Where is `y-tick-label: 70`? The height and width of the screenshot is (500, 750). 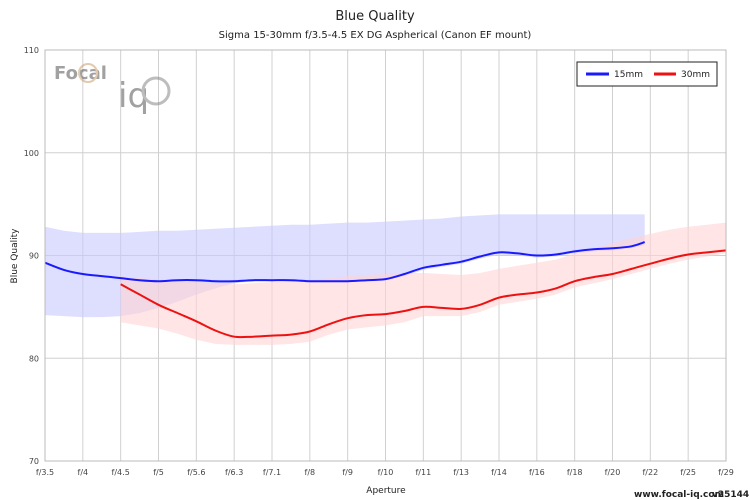 y-tick-label: 70 is located at coordinates (34, 461).